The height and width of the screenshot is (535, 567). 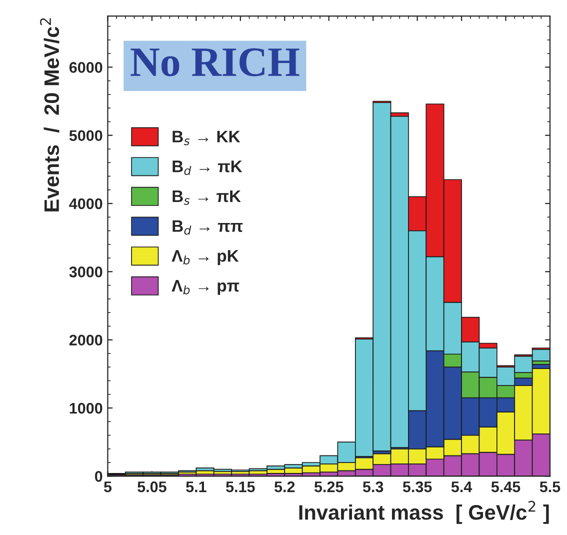 I want to click on x-tick-label: 5.45, so click(x=505, y=487).